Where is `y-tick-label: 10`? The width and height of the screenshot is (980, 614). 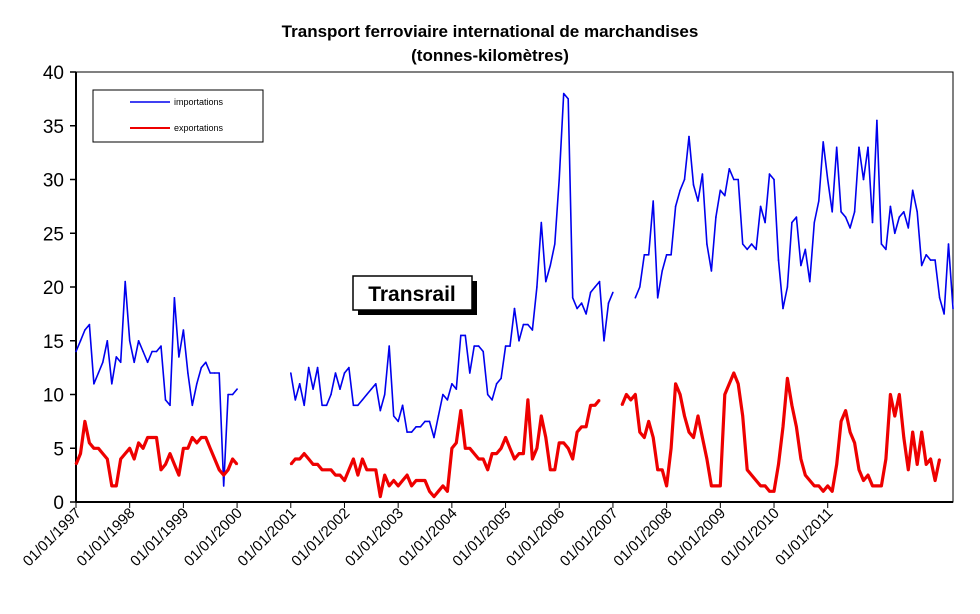 y-tick-label: 10 is located at coordinates (53, 396).